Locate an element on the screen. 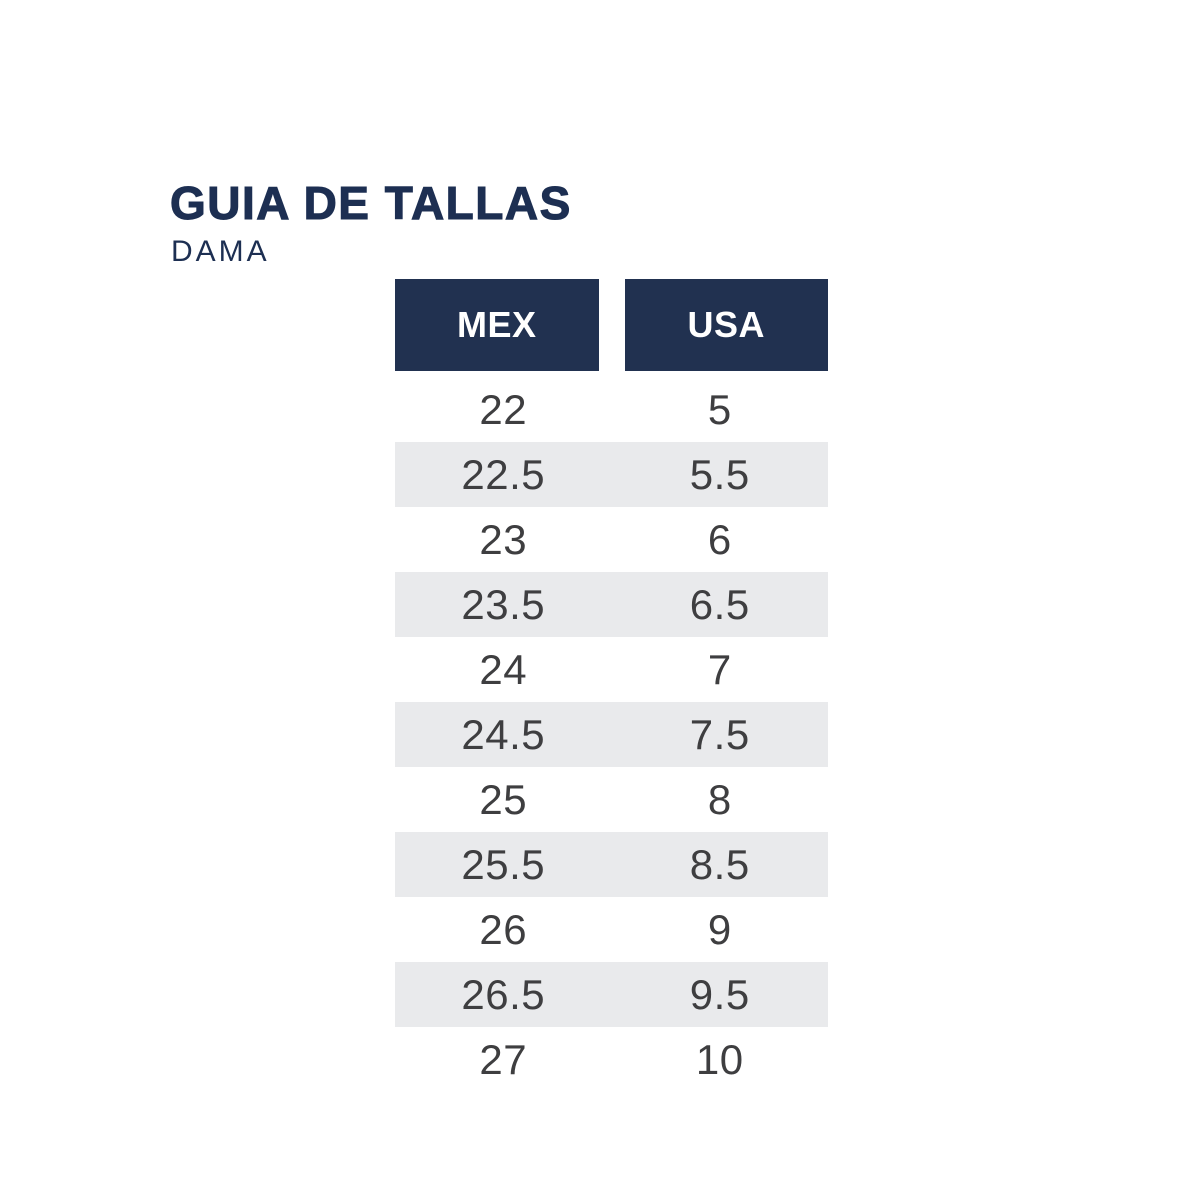 Image resolution: width=1200 pixels, height=1200 pixels. mex-size-value: 24 is located at coordinates (503, 669).